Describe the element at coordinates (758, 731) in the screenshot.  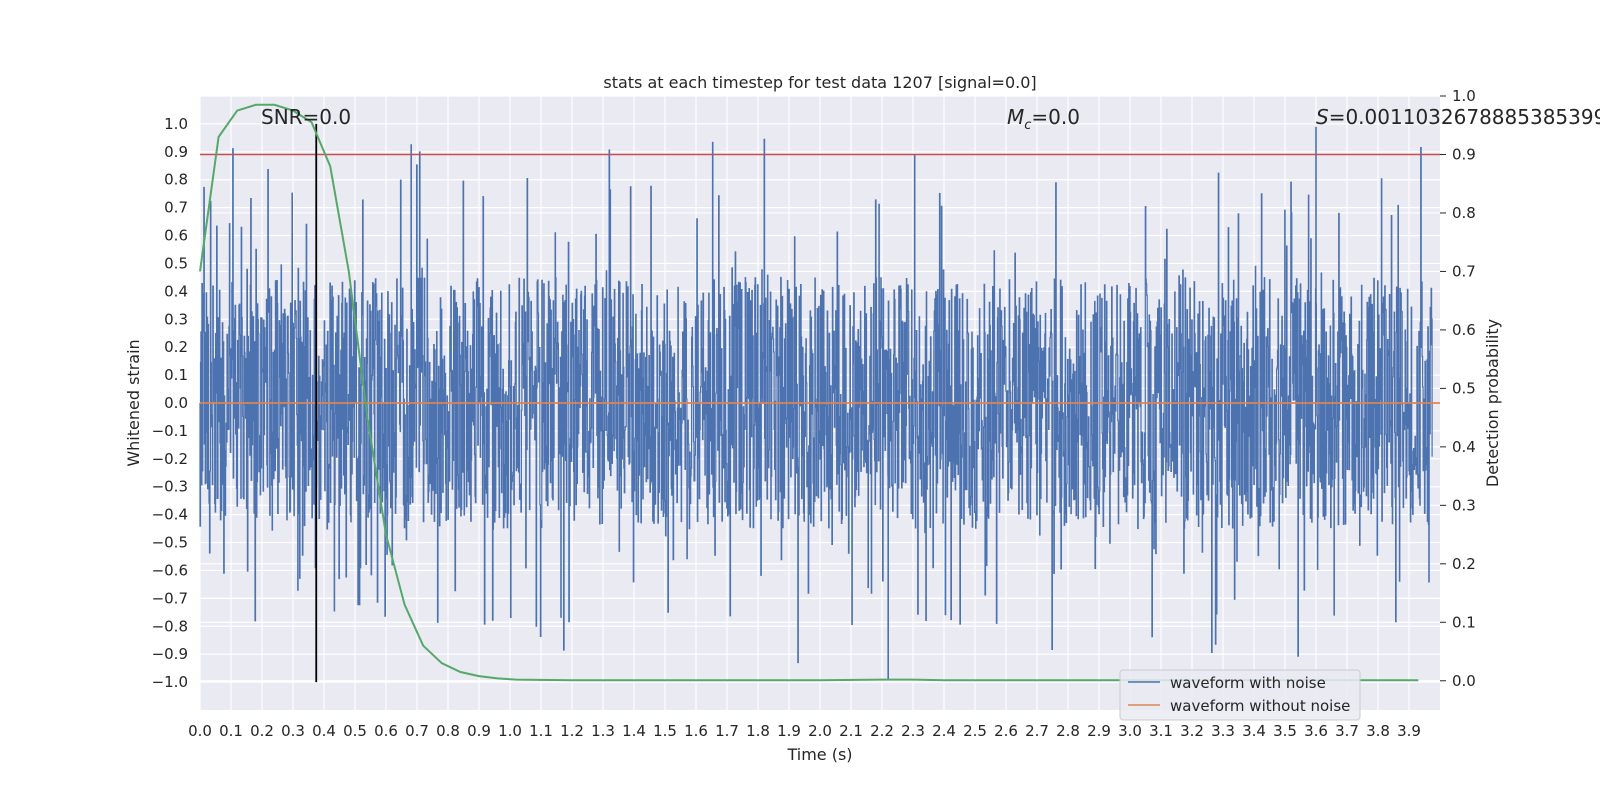
I see `x-tick-label: 1.8` at that location.